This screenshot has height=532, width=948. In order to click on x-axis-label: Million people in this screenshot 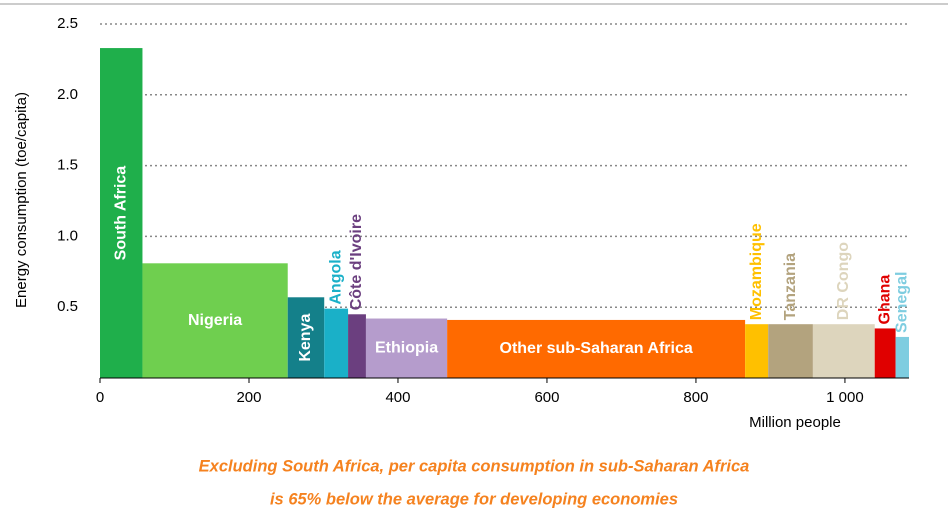, I will do `click(795, 422)`.